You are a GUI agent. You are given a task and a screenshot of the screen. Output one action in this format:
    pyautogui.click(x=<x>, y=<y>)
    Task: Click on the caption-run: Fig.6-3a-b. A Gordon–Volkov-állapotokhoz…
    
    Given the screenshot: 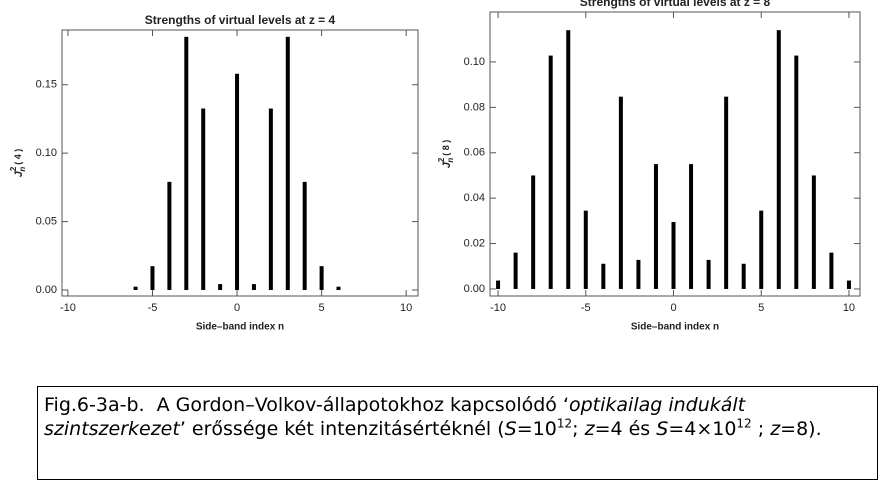 What is the action you would take?
    pyautogui.click(x=306, y=405)
    